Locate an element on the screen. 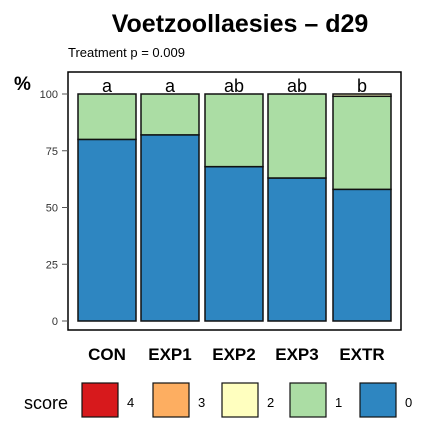 The image size is (436, 433). y-tick-label: 50 is located at coordinates (52, 209).